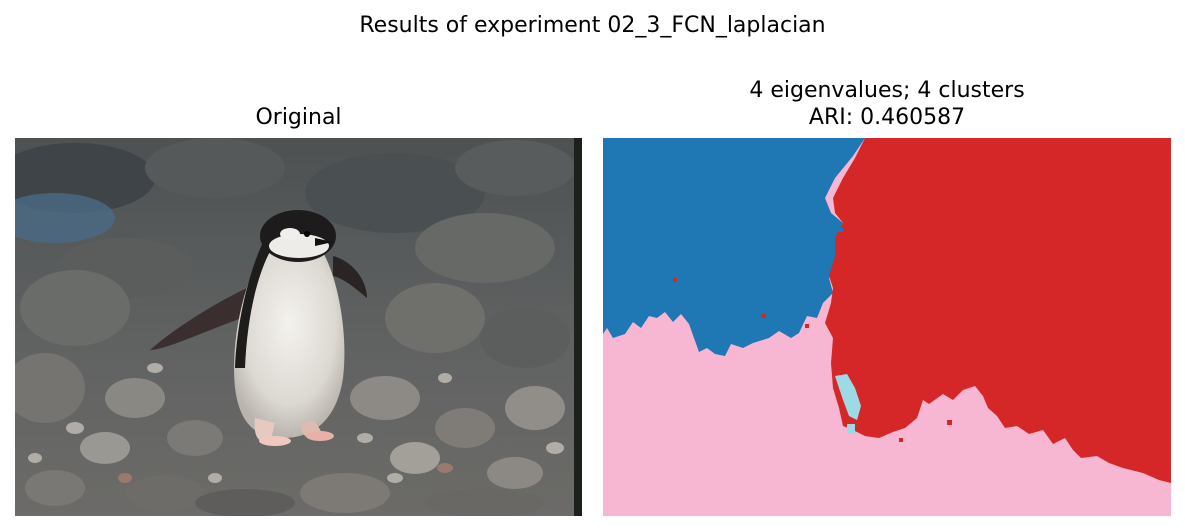 The width and height of the screenshot is (1185, 531). What do you see at coordinates (298, 117) in the screenshot?
I see `original-panel-title: Original` at bounding box center [298, 117].